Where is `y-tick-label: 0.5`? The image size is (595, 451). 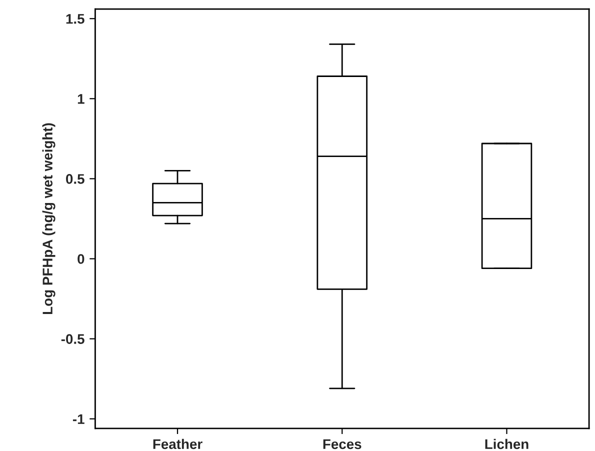
y-tick-label: 0.5 is located at coordinates (75, 179).